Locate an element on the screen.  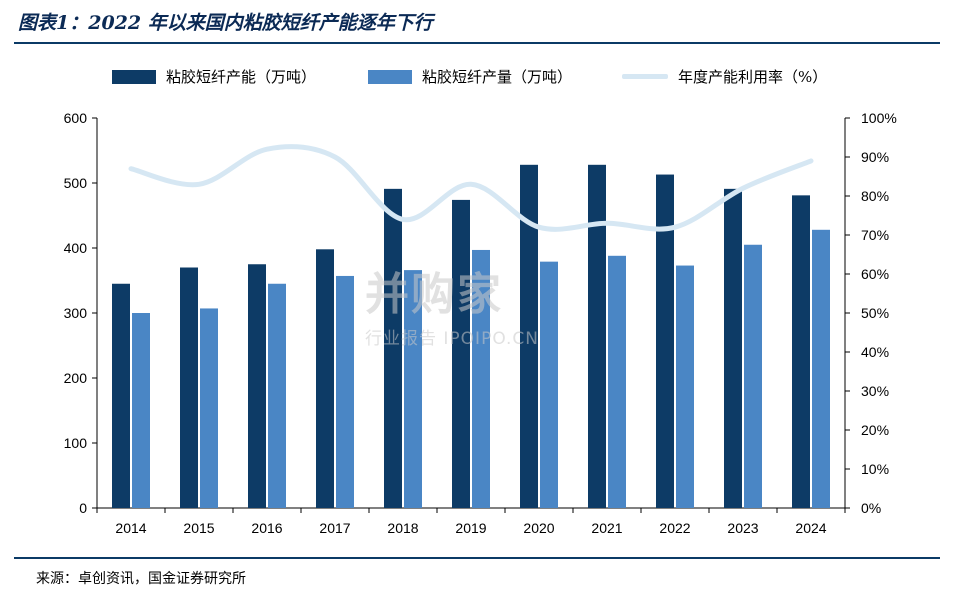
legend-swatch-capacity is located at coordinates (134, 76).